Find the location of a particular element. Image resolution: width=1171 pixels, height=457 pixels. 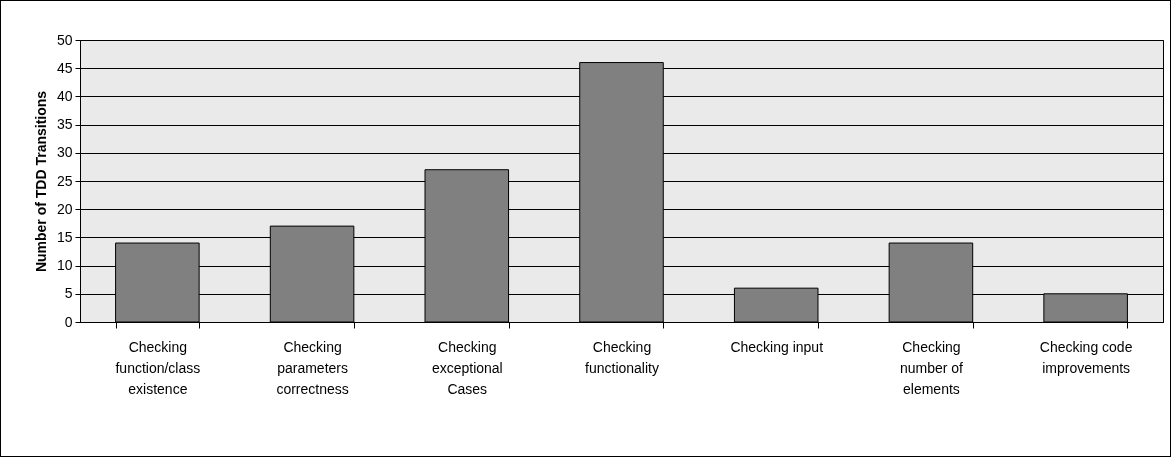

y-tick-label: 35 is located at coordinates (64, 124).